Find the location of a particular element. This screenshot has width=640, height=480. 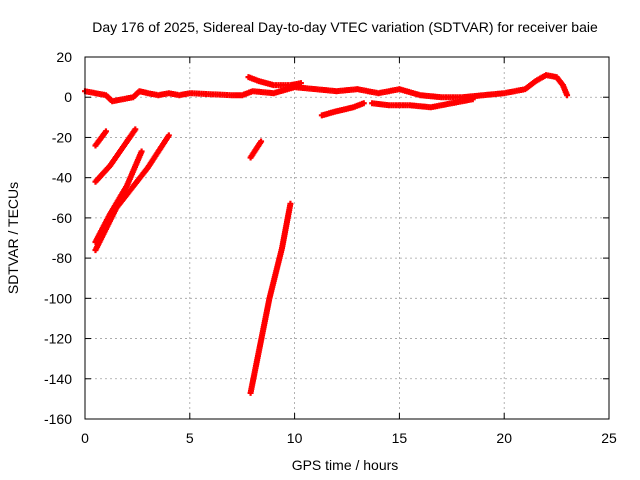

x-tick-label: 20 is located at coordinates (504, 438).